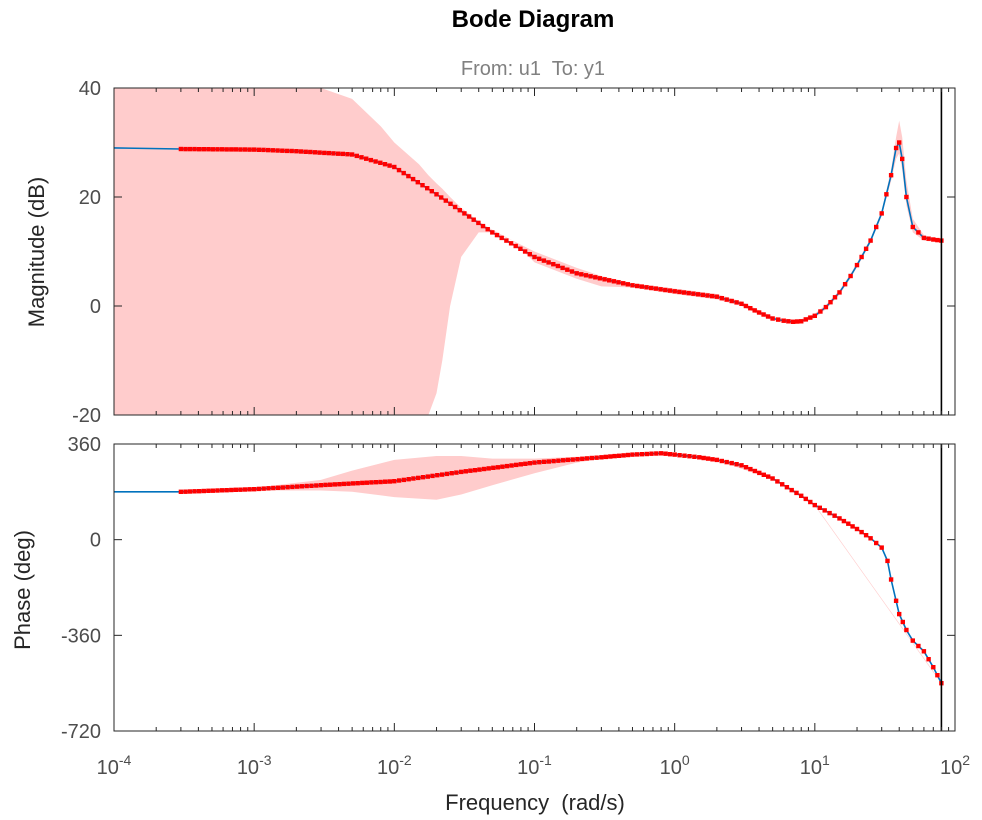 The image size is (982, 820). What do you see at coordinates (394, 765) in the screenshot?
I see `frequency-tick-label: 10-2` at bounding box center [394, 765].